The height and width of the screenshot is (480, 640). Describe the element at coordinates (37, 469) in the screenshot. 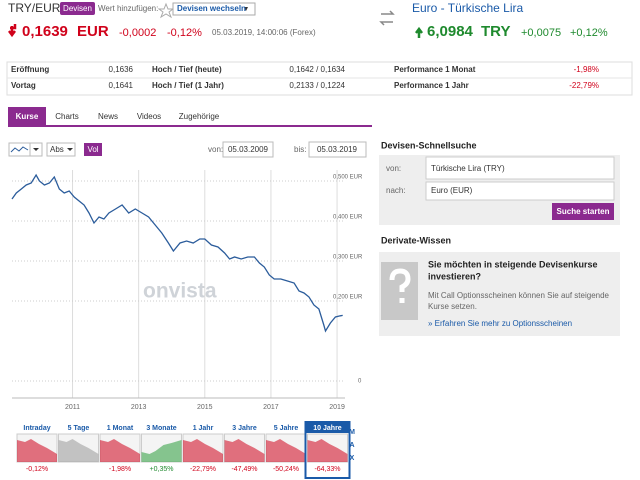

I see `perf-change: -0,12%` at that location.